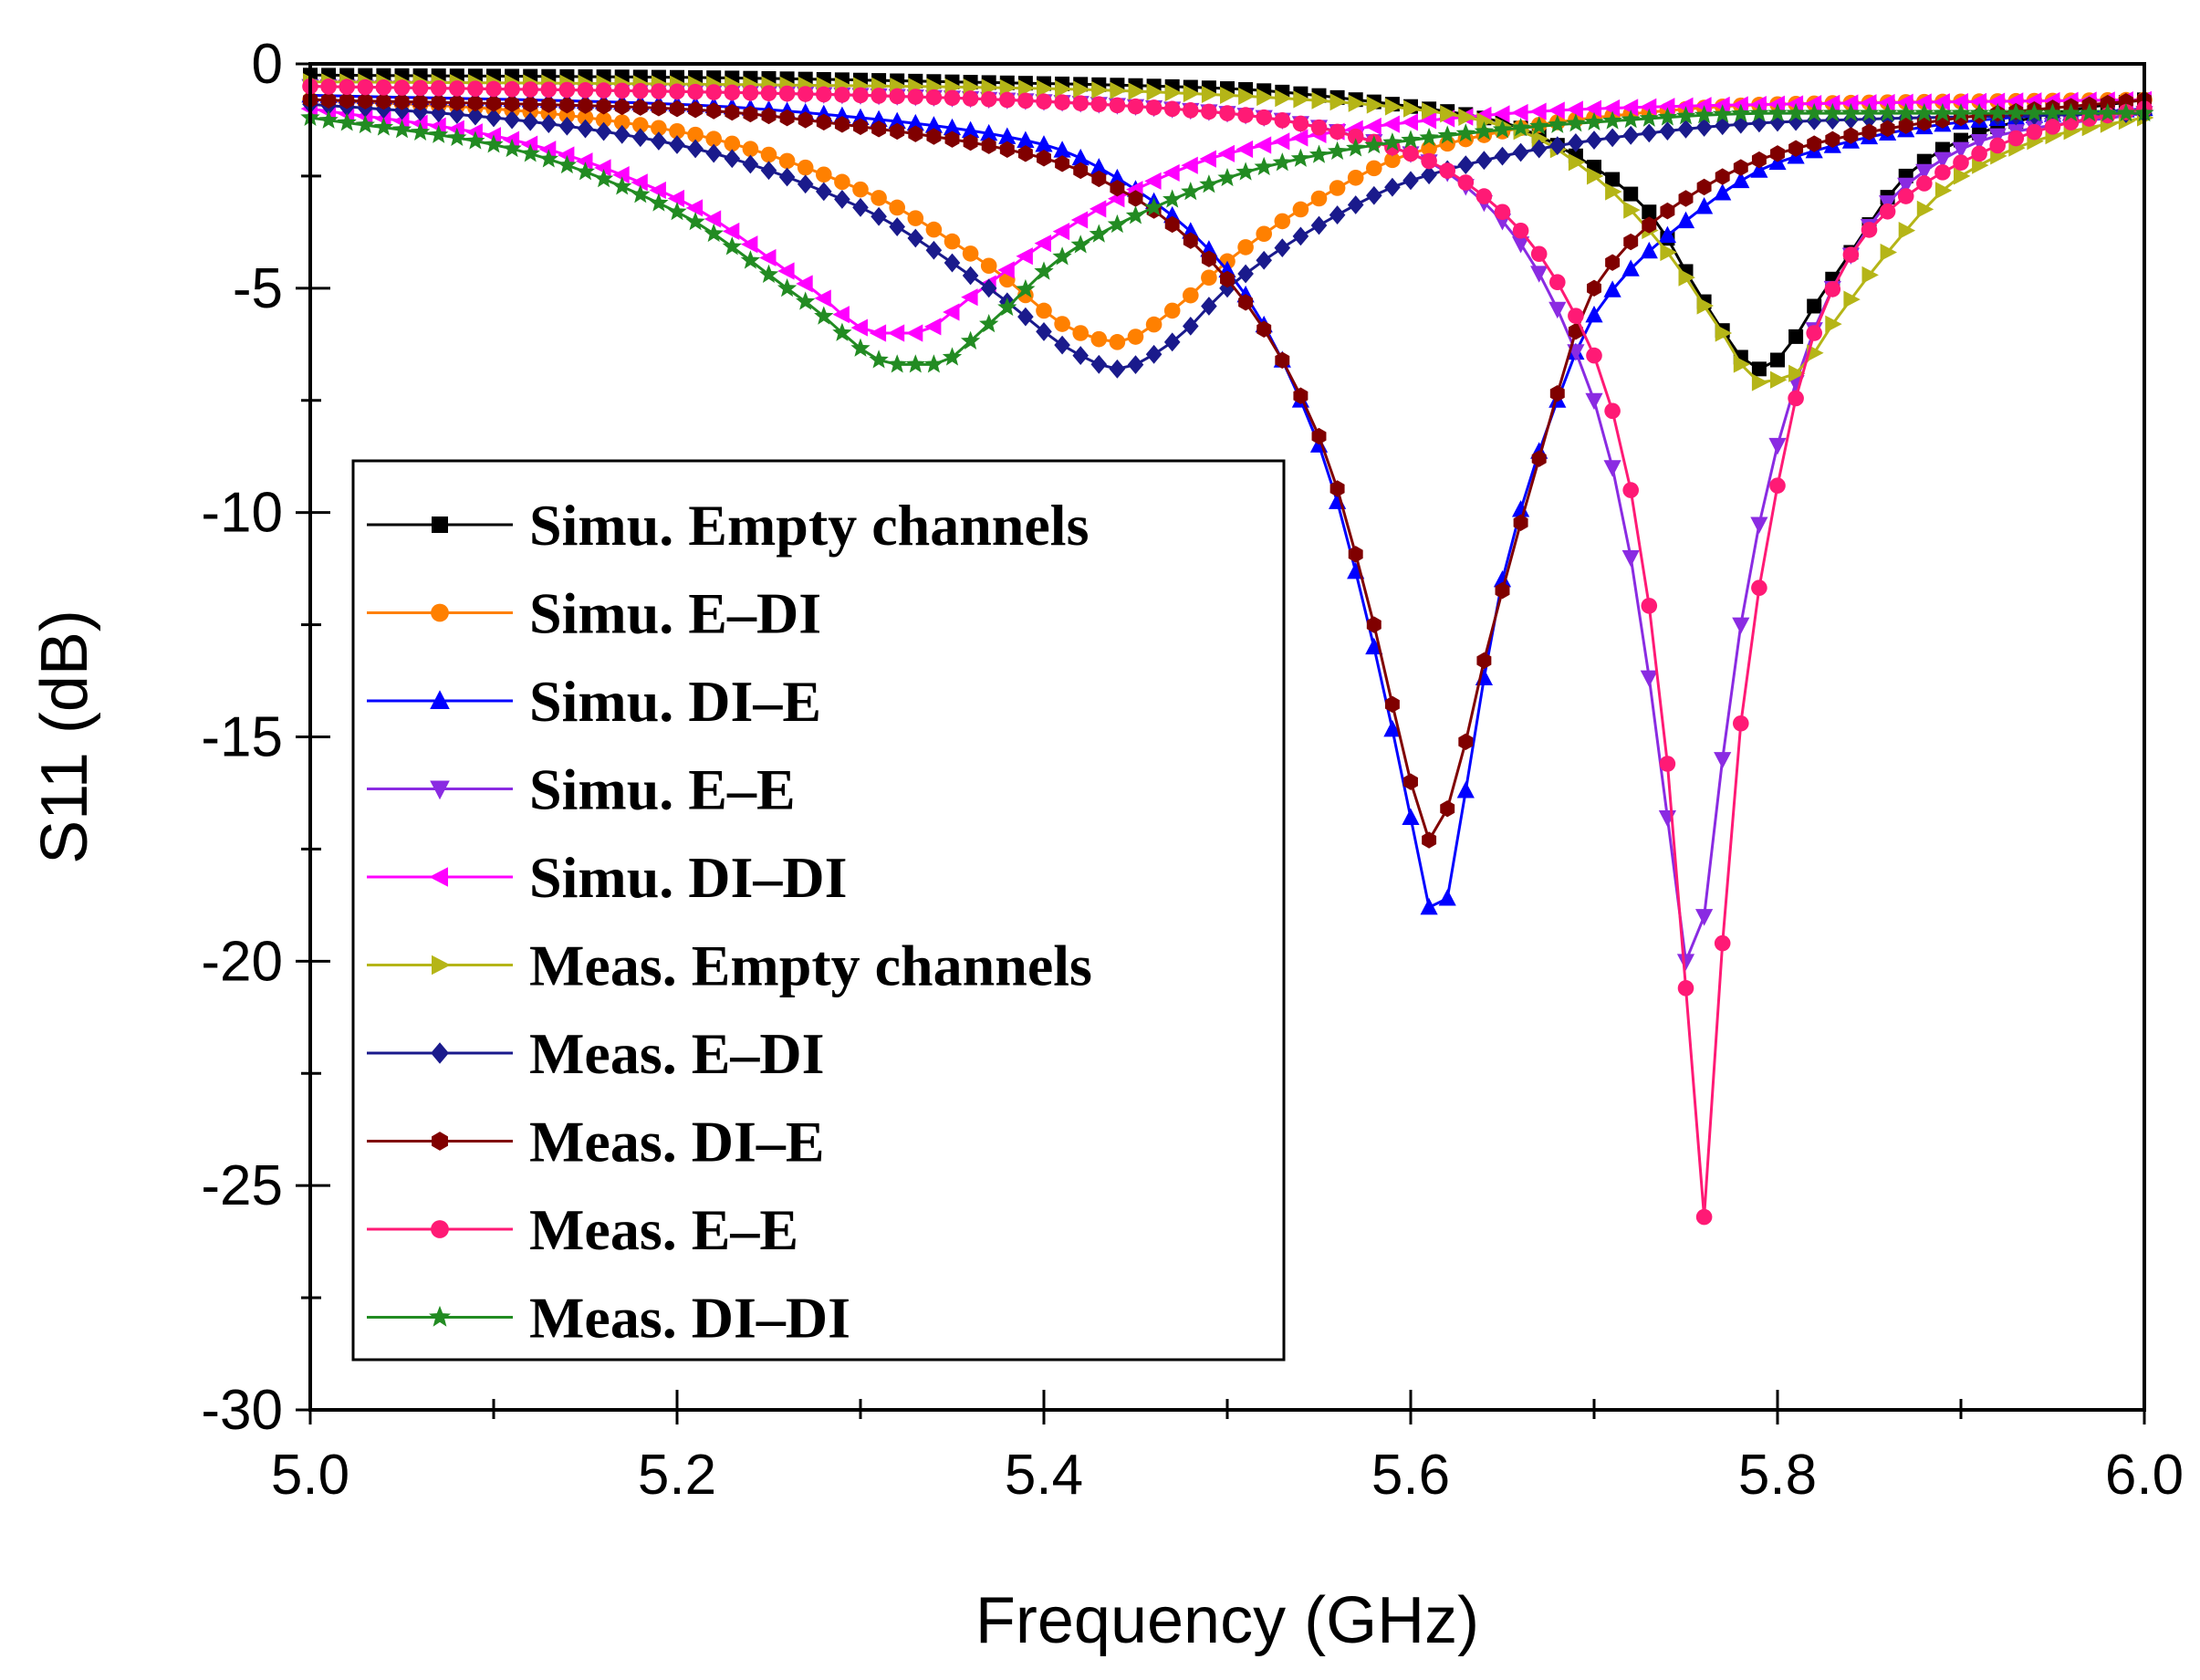  What do you see at coordinates (310, 1475) in the screenshot?
I see `x-tick-label: 5.0` at bounding box center [310, 1475].